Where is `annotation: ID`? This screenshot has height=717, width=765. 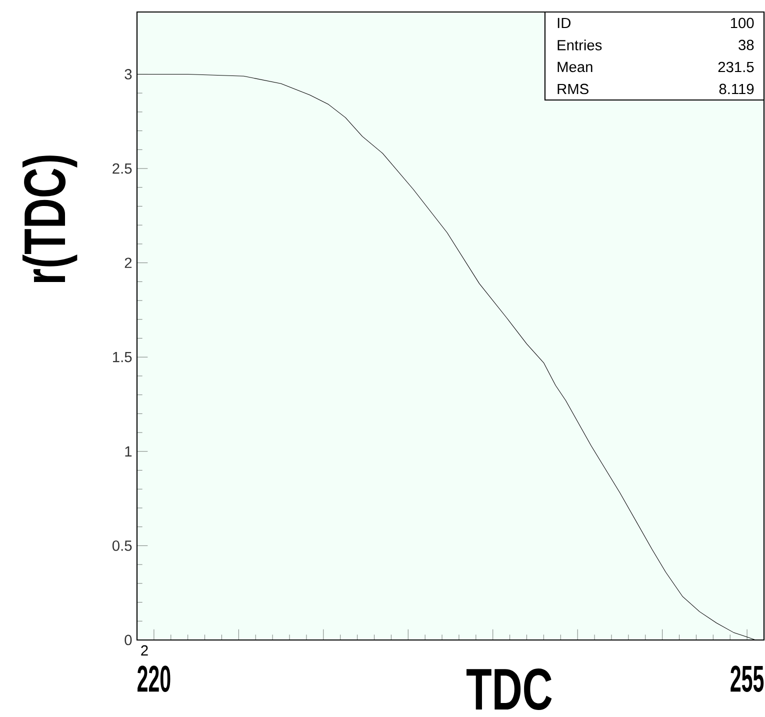
annotation: ID is located at coordinates (564, 23).